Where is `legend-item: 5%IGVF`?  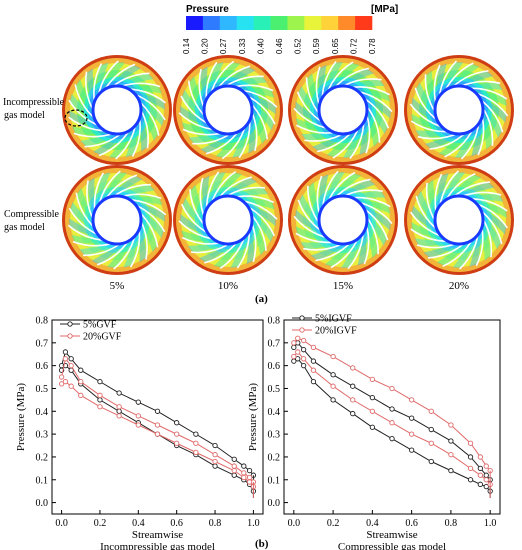
legend-item: 5%IGVF is located at coordinates (322, 319).